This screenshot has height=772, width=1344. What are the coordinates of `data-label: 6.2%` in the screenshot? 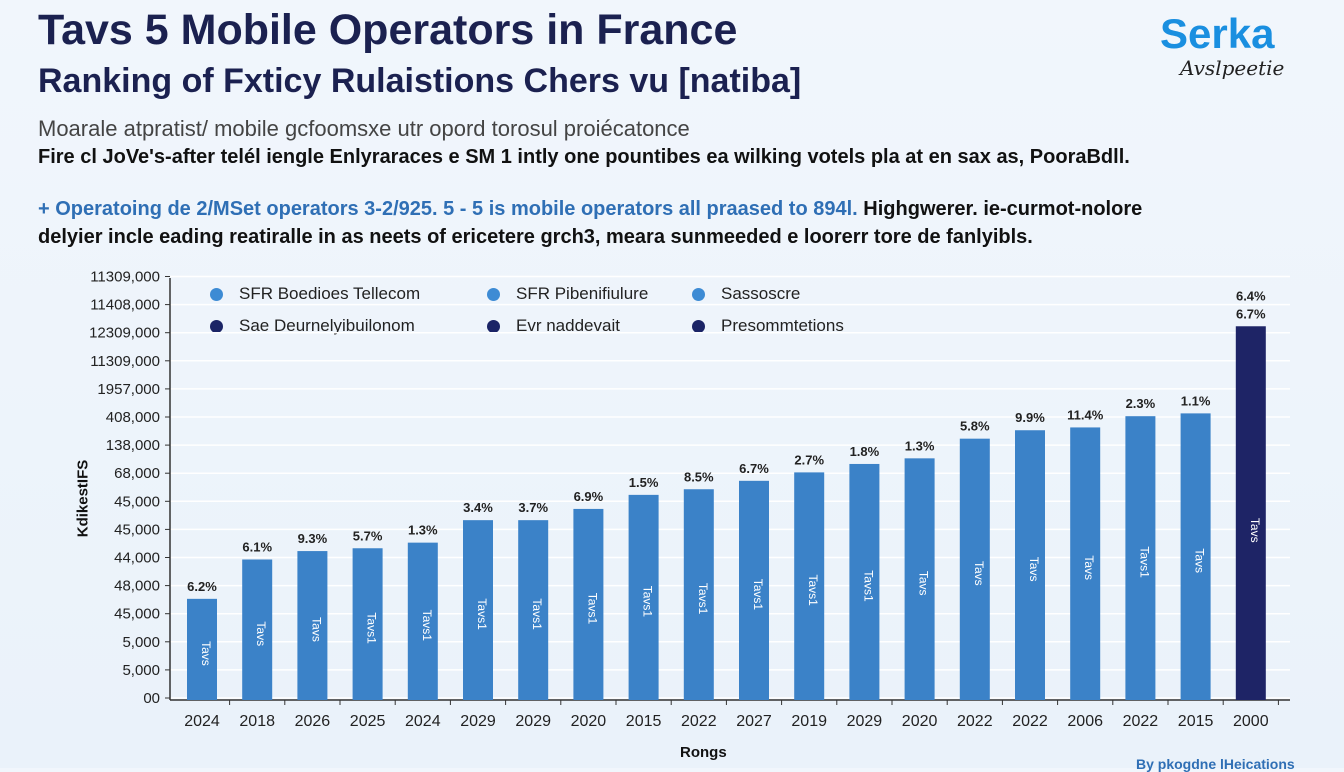 It's located at (202, 586).